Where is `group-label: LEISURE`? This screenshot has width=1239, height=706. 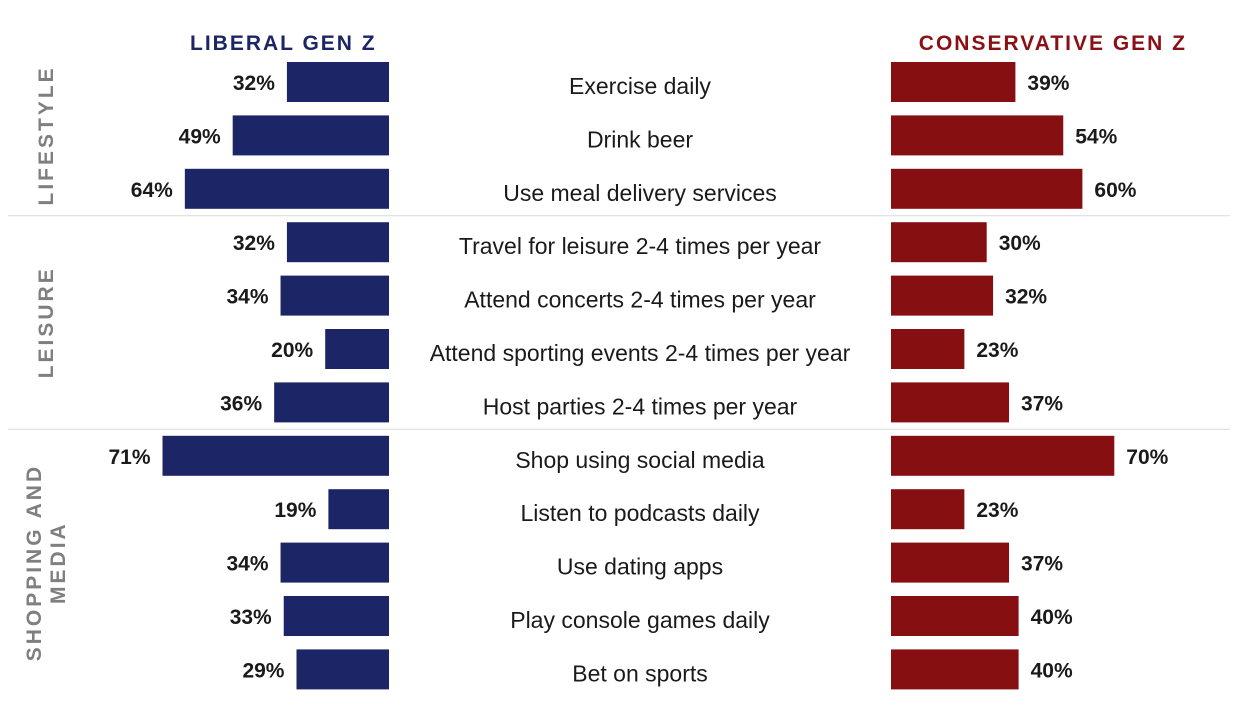
group-label: LEISURE is located at coordinates (46, 322).